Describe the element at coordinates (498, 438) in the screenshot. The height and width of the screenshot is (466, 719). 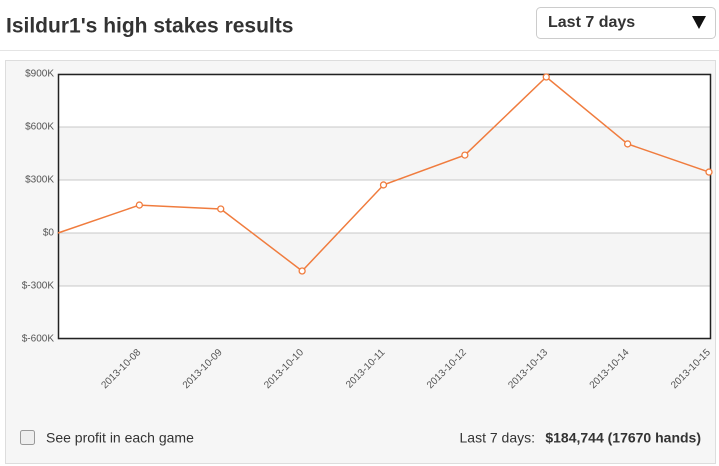
I see `summary-label: Last 7 days:` at that location.